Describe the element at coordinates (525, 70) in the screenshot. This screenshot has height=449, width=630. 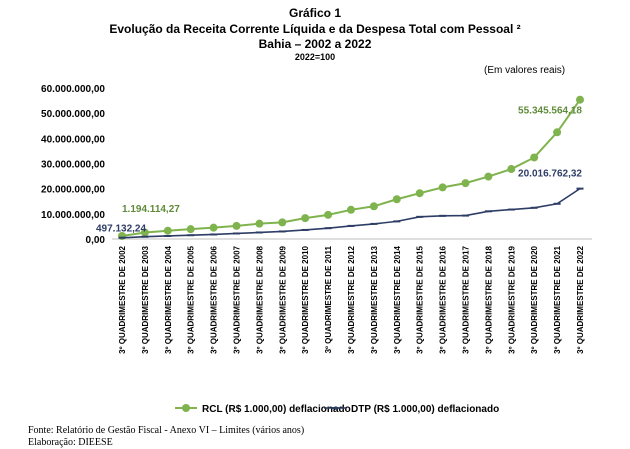
I see `units-note: (Em valores reais)` at that location.